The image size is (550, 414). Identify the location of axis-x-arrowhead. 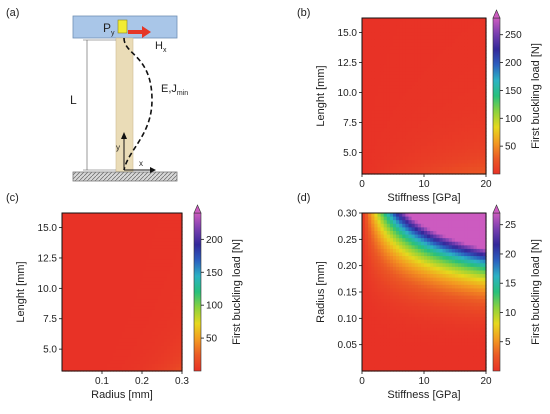
(153, 170).